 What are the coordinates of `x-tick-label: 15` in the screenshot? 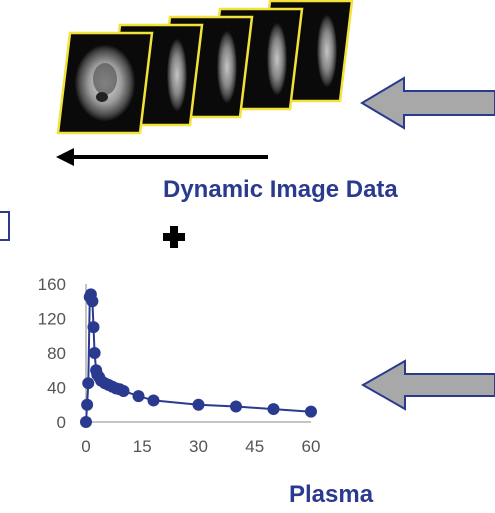 It's located at (142, 446).